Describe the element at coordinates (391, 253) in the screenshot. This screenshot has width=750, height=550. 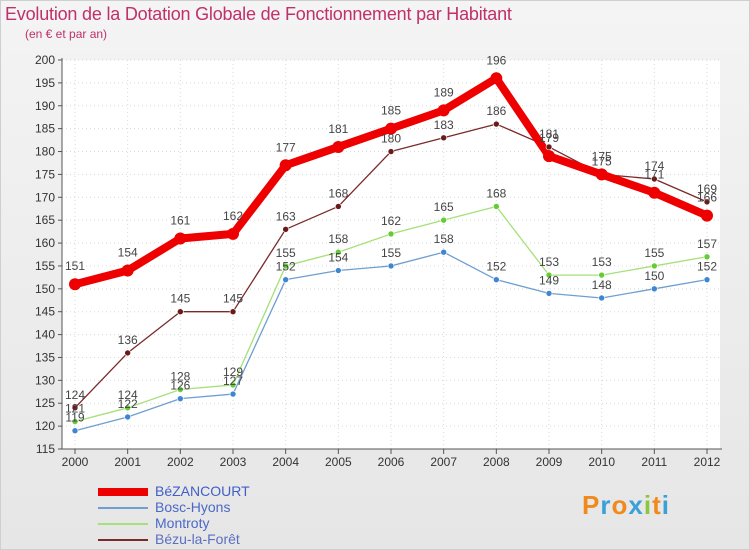
I see `data-label: 155` at that location.